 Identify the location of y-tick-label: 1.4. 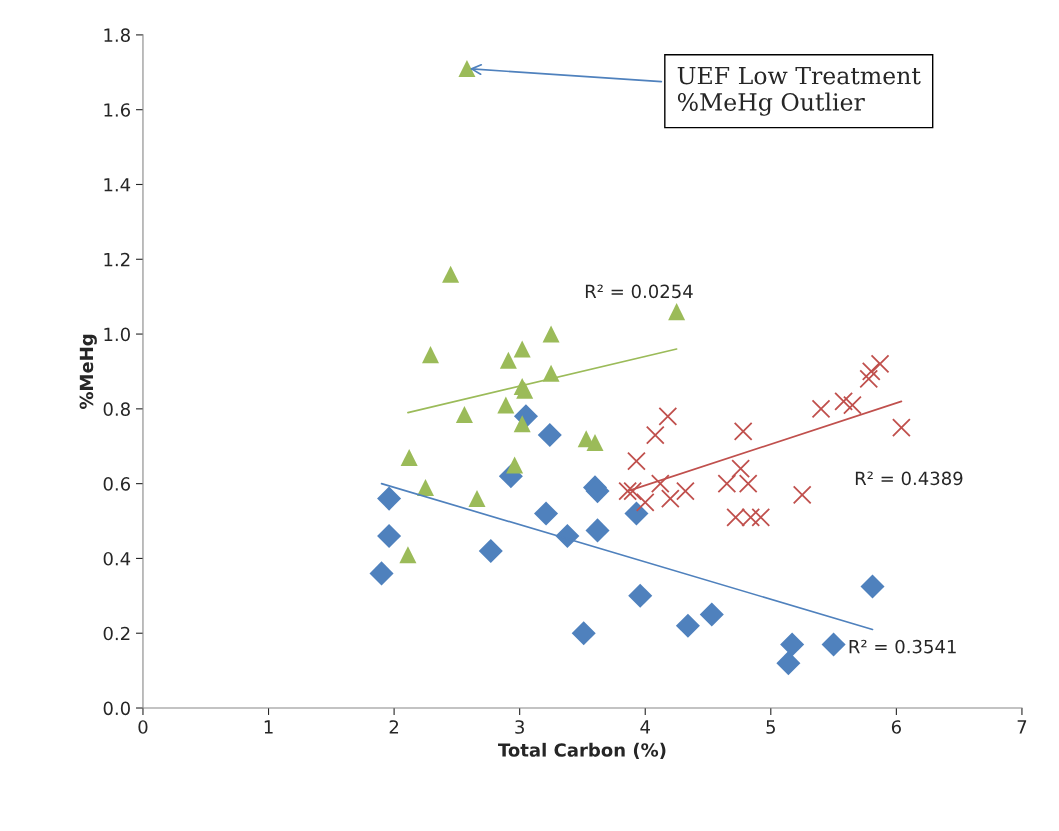
(117, 185).